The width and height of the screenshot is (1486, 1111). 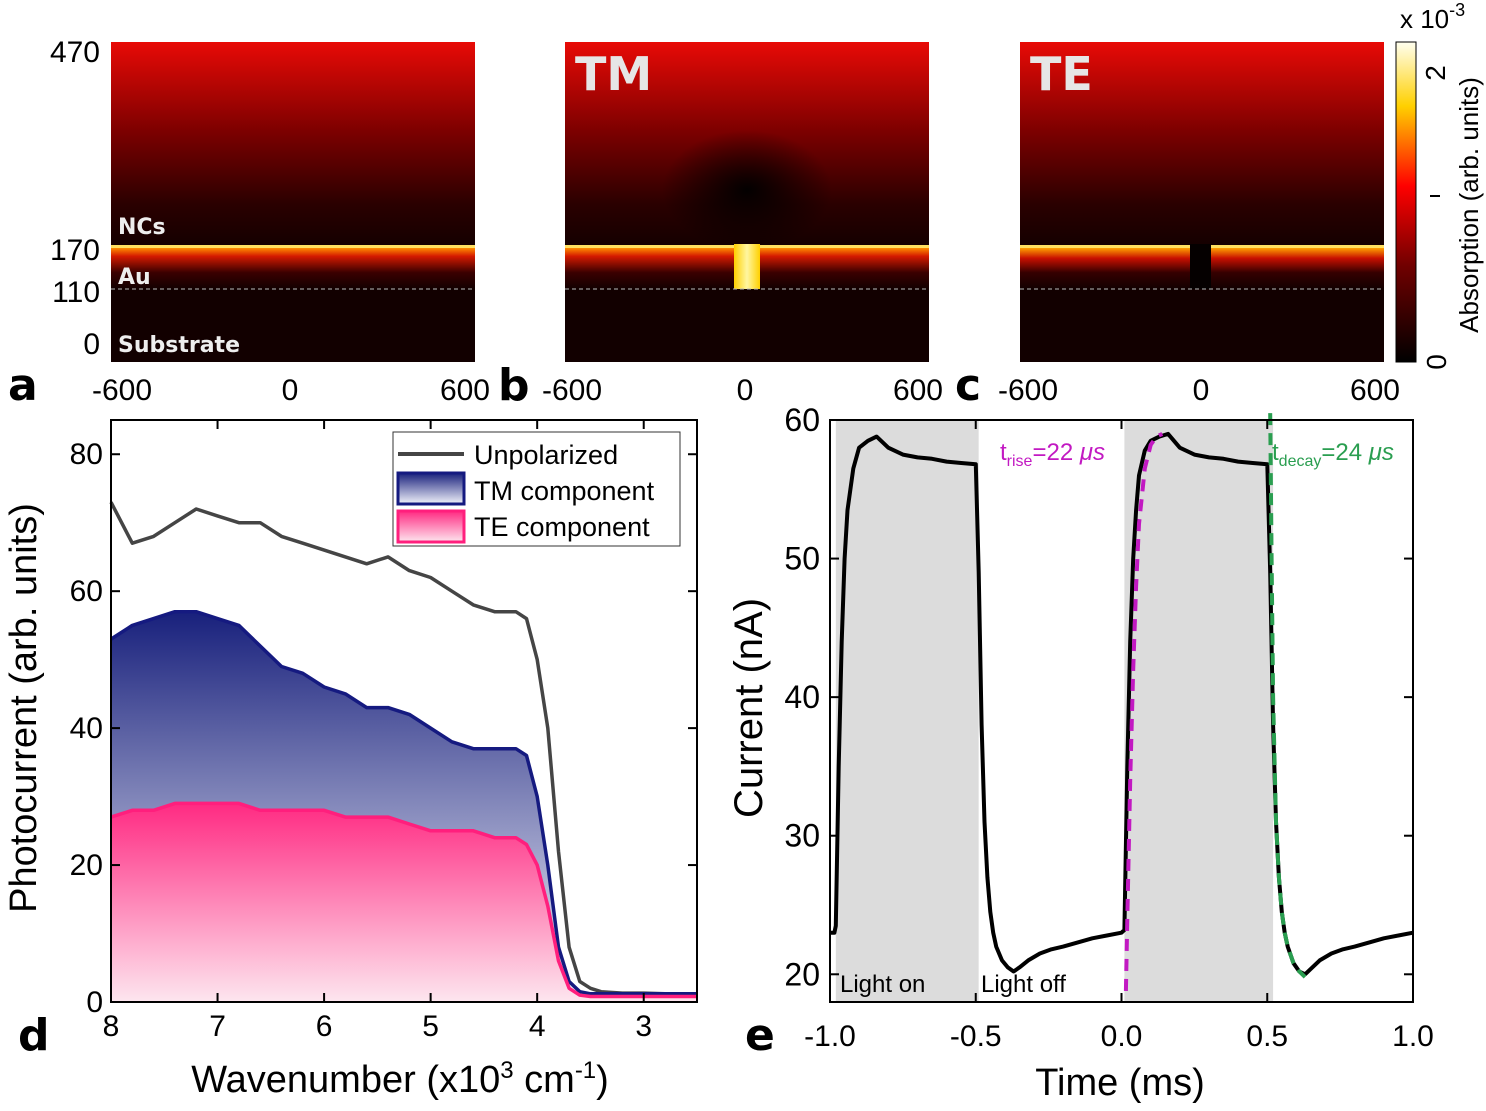 I want to click on d-x-tick-label: 6, so click(x=324, y=1026).